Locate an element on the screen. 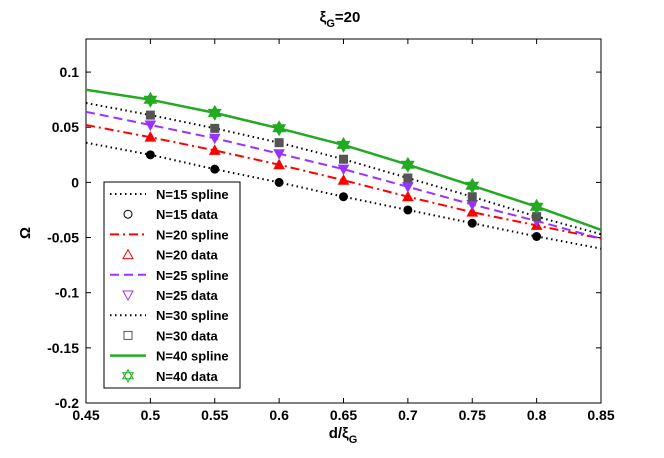 The width and height of the screenshot is (664, 458). legend-label-n-25-spline: N=25 spline is located at coordinates (192, 275).